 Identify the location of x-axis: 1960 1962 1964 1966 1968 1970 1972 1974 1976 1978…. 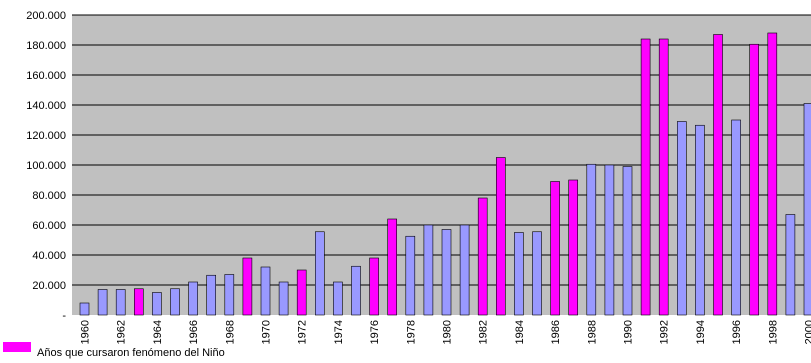
(445, 332).